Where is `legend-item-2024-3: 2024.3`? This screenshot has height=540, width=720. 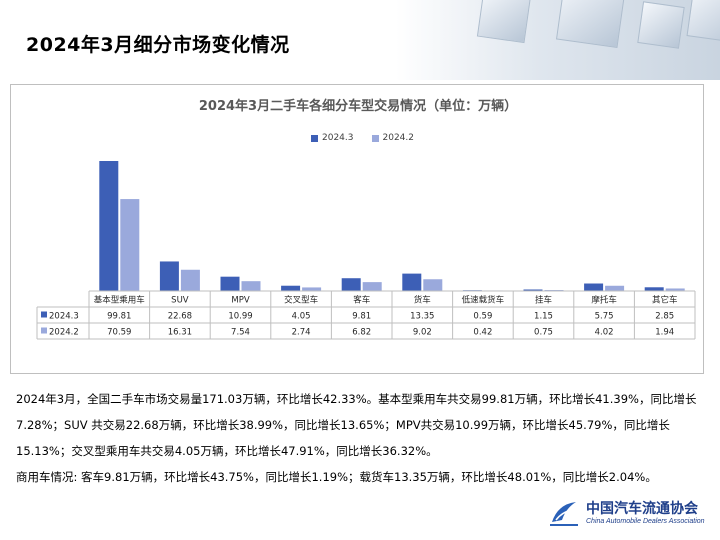
legend-item-2024-3: 2024.3 is located at coordinates (332, 138).